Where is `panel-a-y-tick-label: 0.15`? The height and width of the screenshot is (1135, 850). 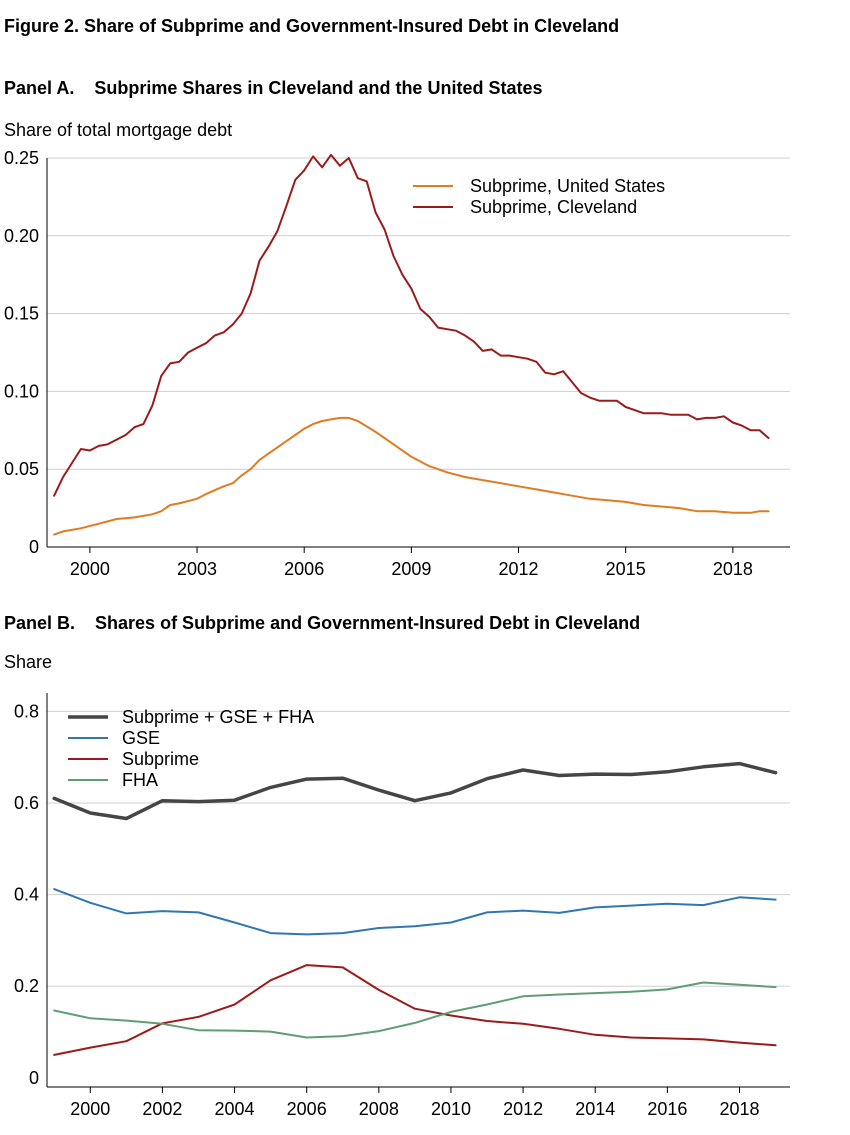 panel-a-y-tick-label: 0.15 is located at coordinates (21, 314).